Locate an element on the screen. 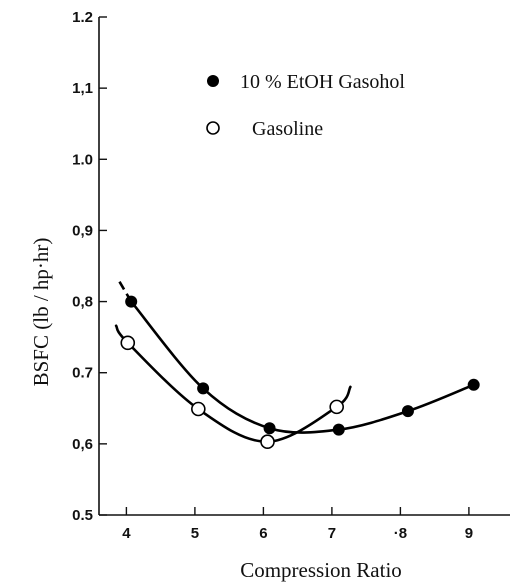 This screenshot has width=529, height=584. y-tick-label: 1.2 is located at coordinates (82, 17).